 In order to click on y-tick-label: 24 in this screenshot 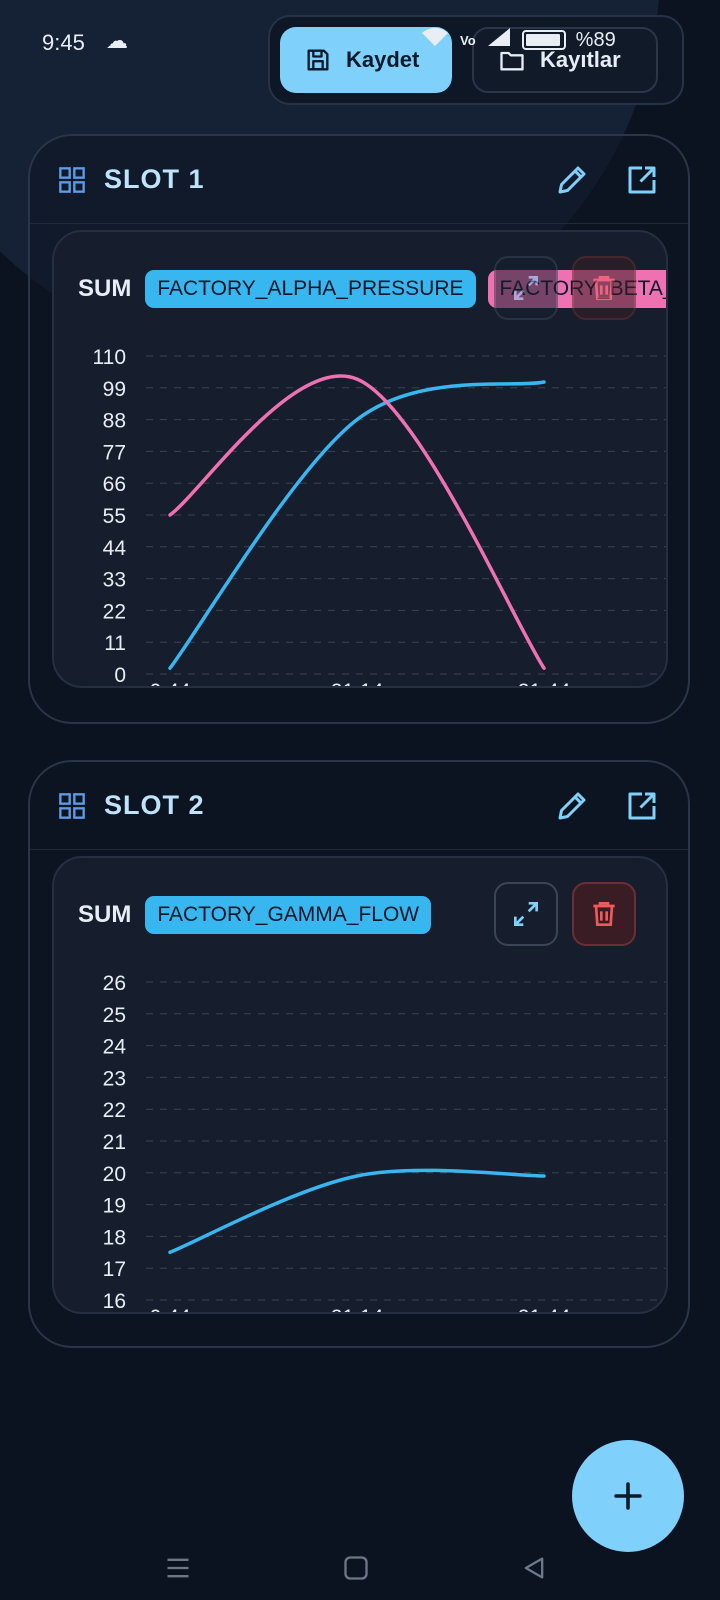, I will do `click(115, 1047)`.